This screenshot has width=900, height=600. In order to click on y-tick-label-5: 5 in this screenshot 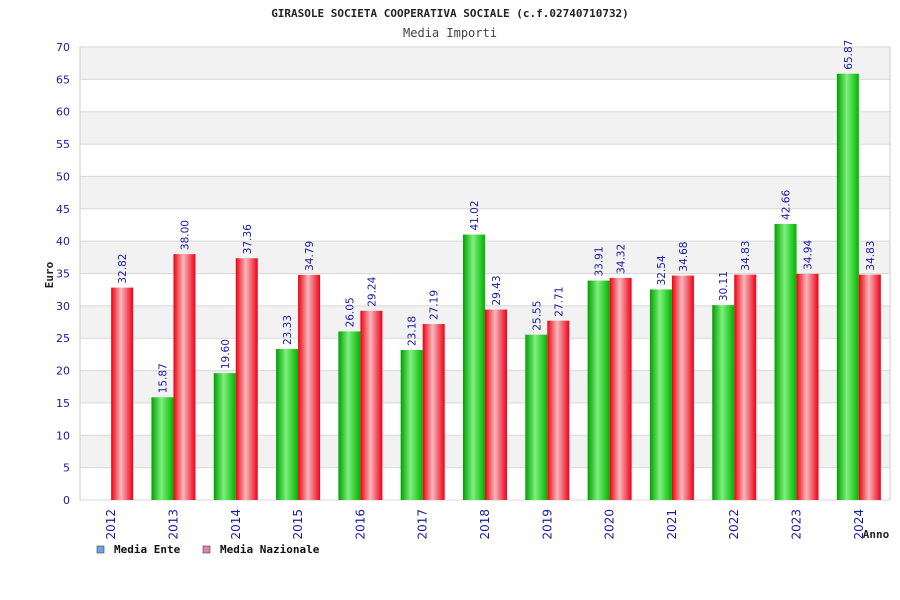, I will do `click(66, 468)`.